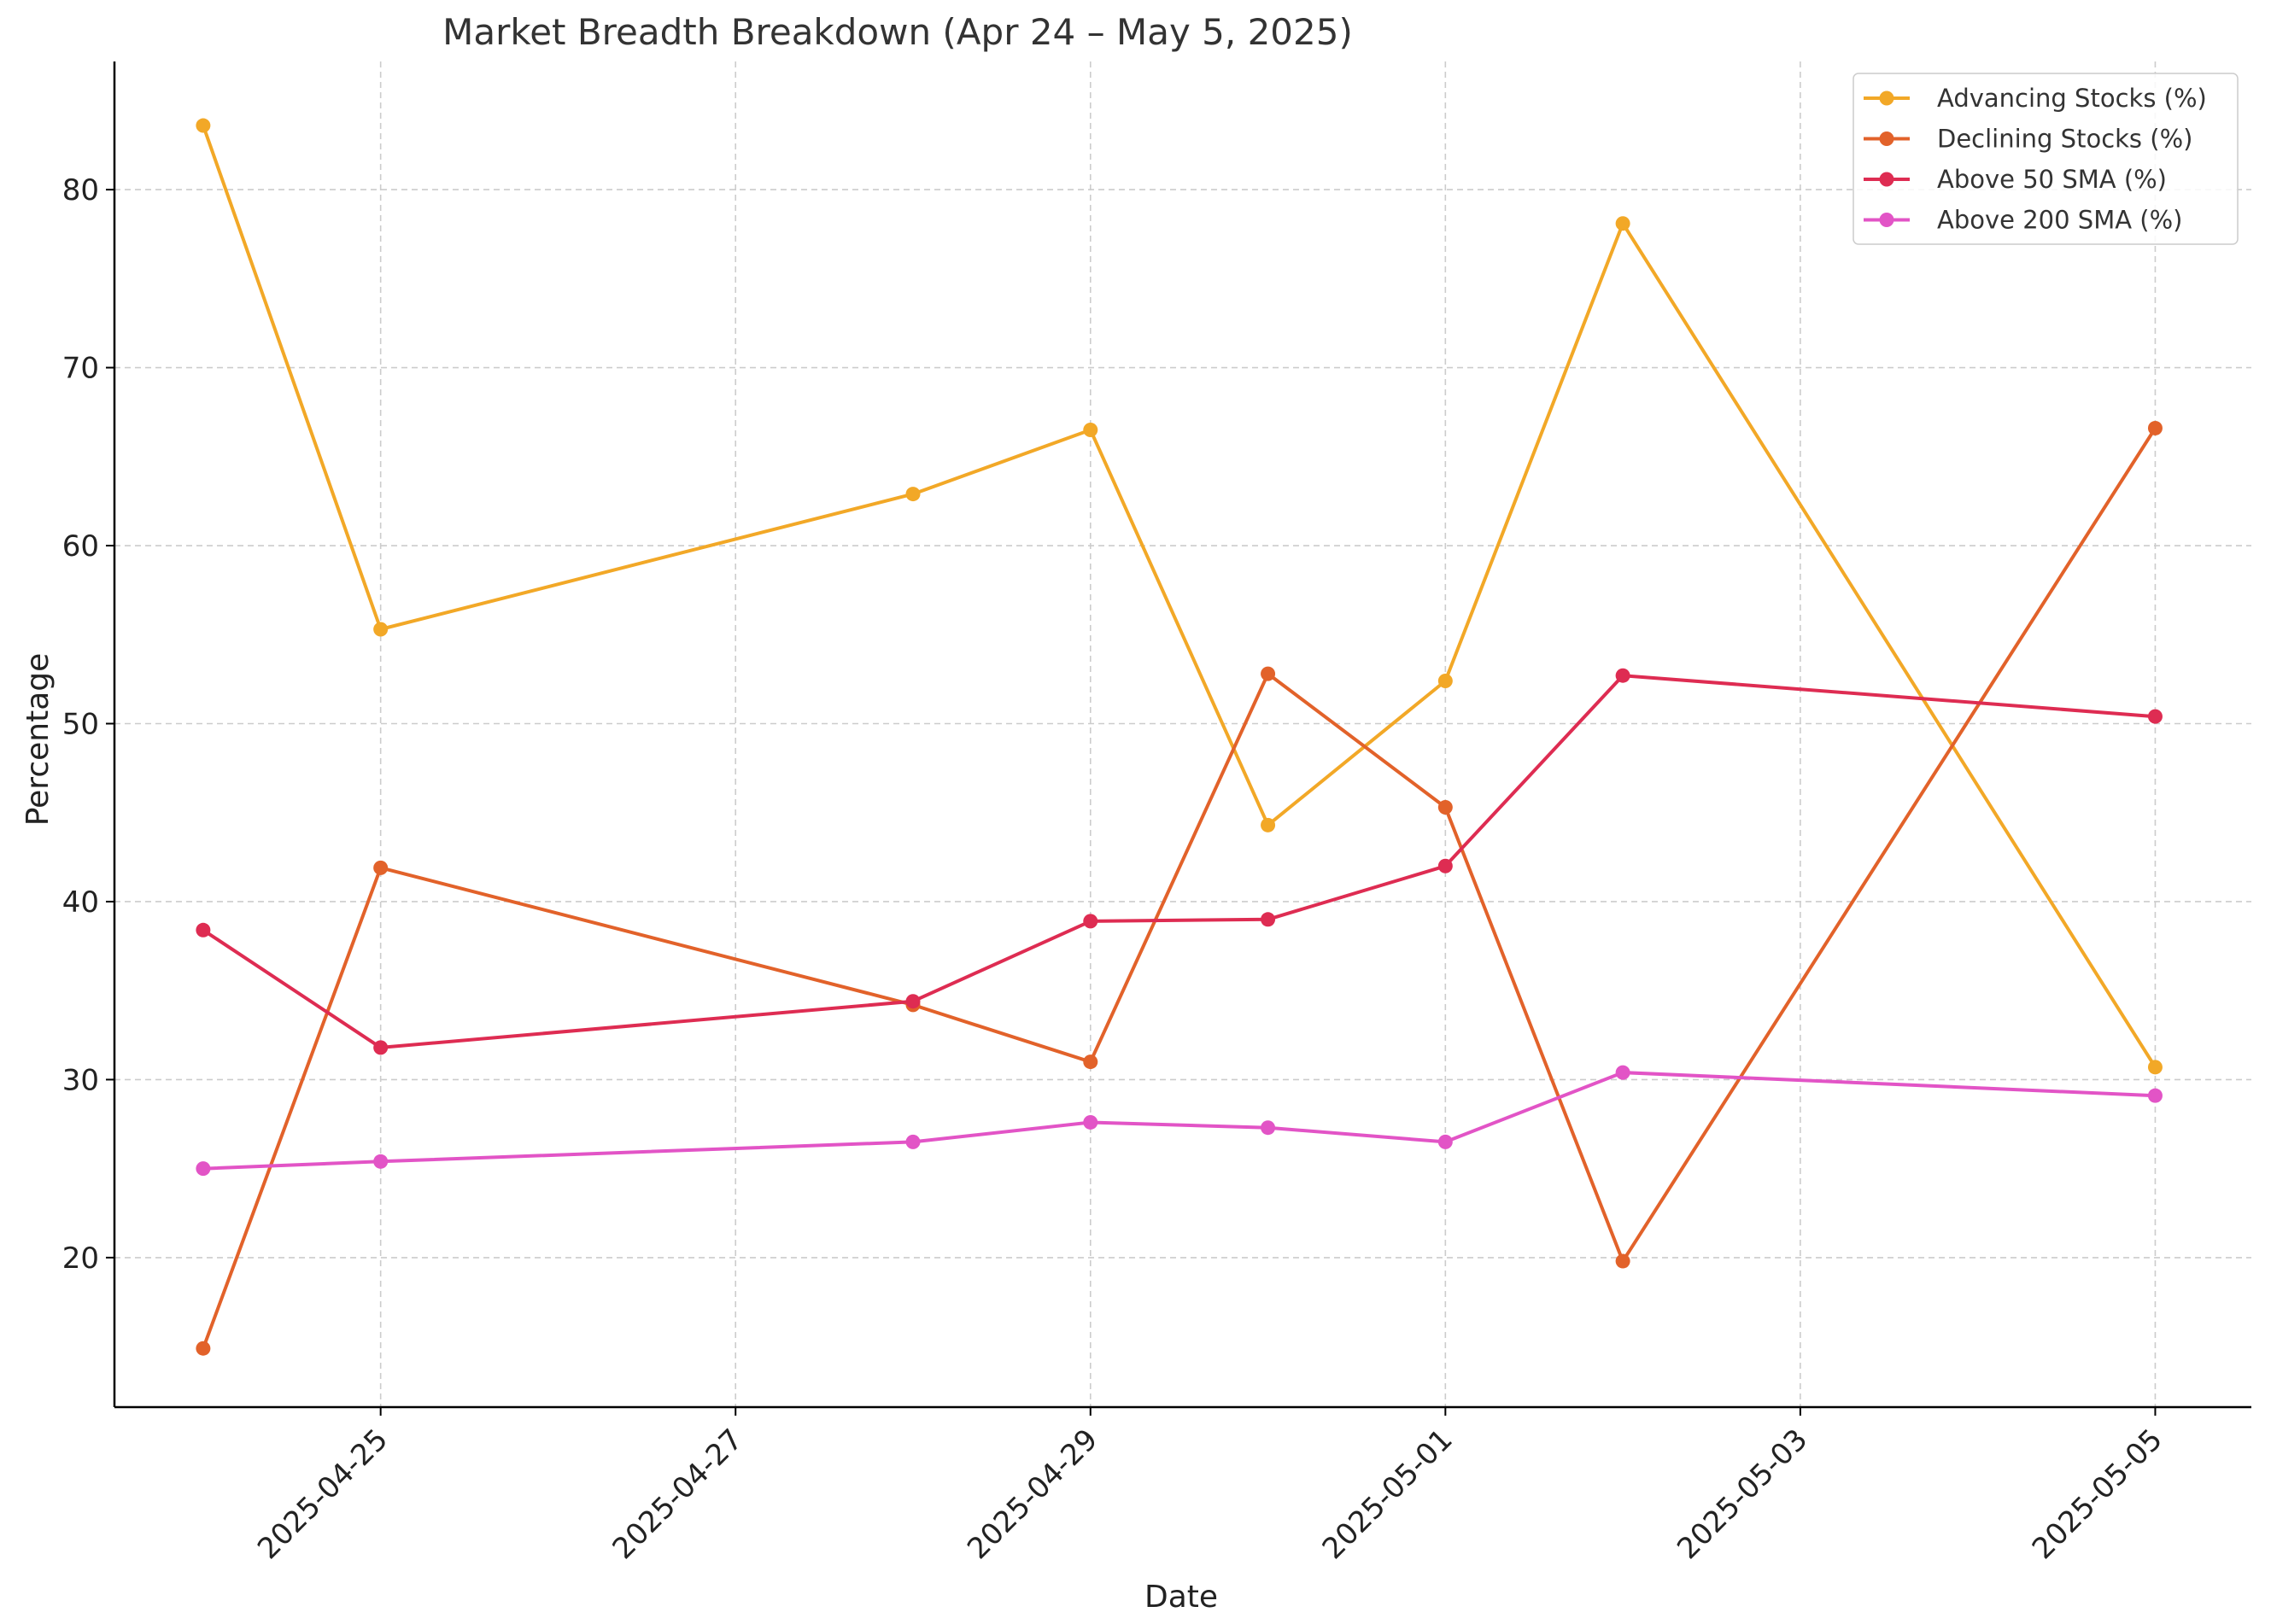 Image resolution: width=2271 pixels, height=1624 pixels. I want to click on legend-entry-label: Above 50 SMA (%), so click(2052, 179).